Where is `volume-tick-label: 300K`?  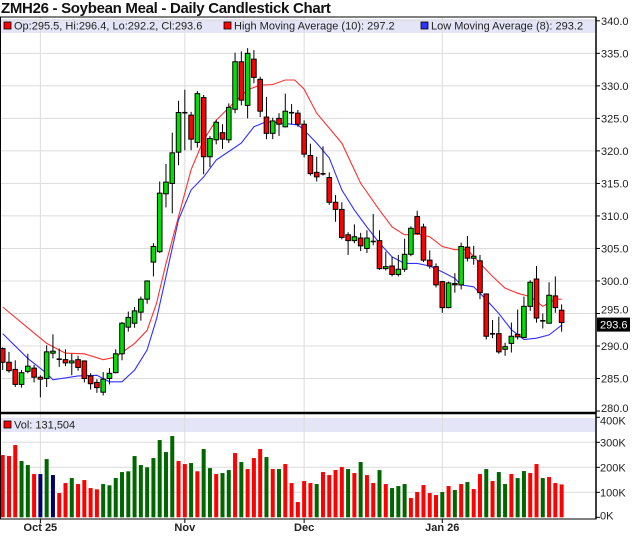
volume-tick-label: 300K is located at coordinates (613, 443).